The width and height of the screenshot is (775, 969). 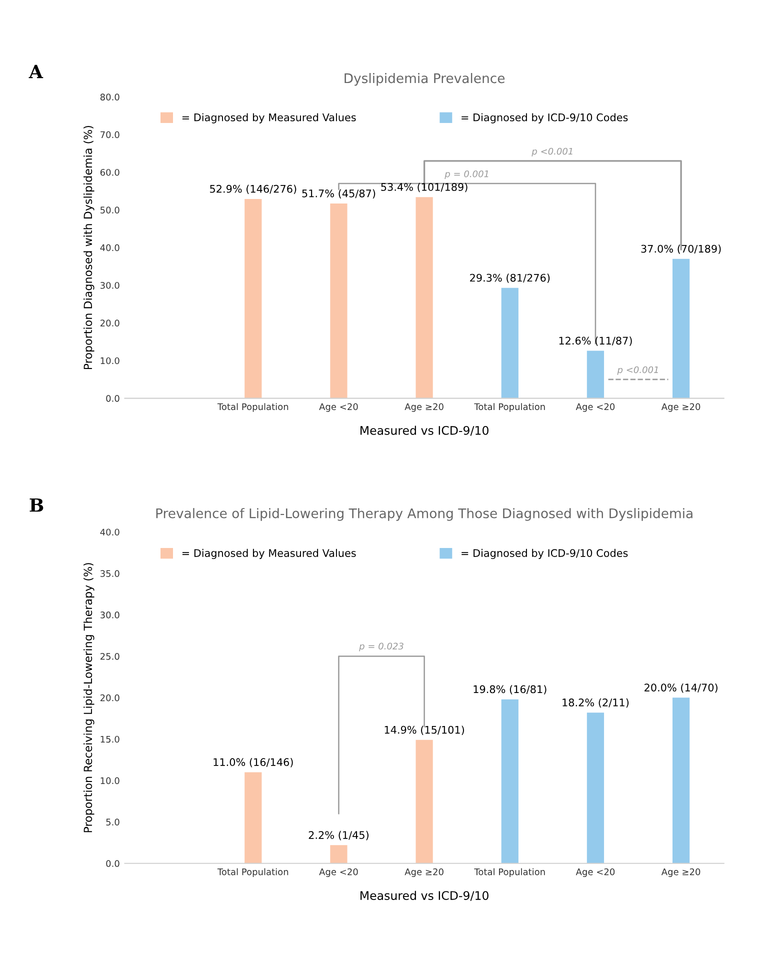 What do you see at coordinates (424, 514) in the screenshot?
I see `chart-title: Prevalence of Lipid-Lowering Therapy Among Those Diagnosed with Dyslipidemia` at bounding box center [424, 514].